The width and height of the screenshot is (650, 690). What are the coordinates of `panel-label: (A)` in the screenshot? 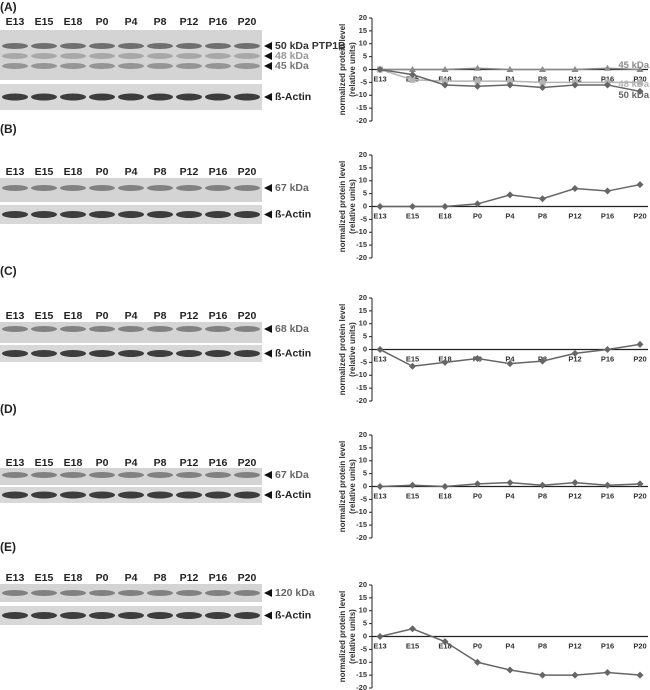 It's located at (8, 7).